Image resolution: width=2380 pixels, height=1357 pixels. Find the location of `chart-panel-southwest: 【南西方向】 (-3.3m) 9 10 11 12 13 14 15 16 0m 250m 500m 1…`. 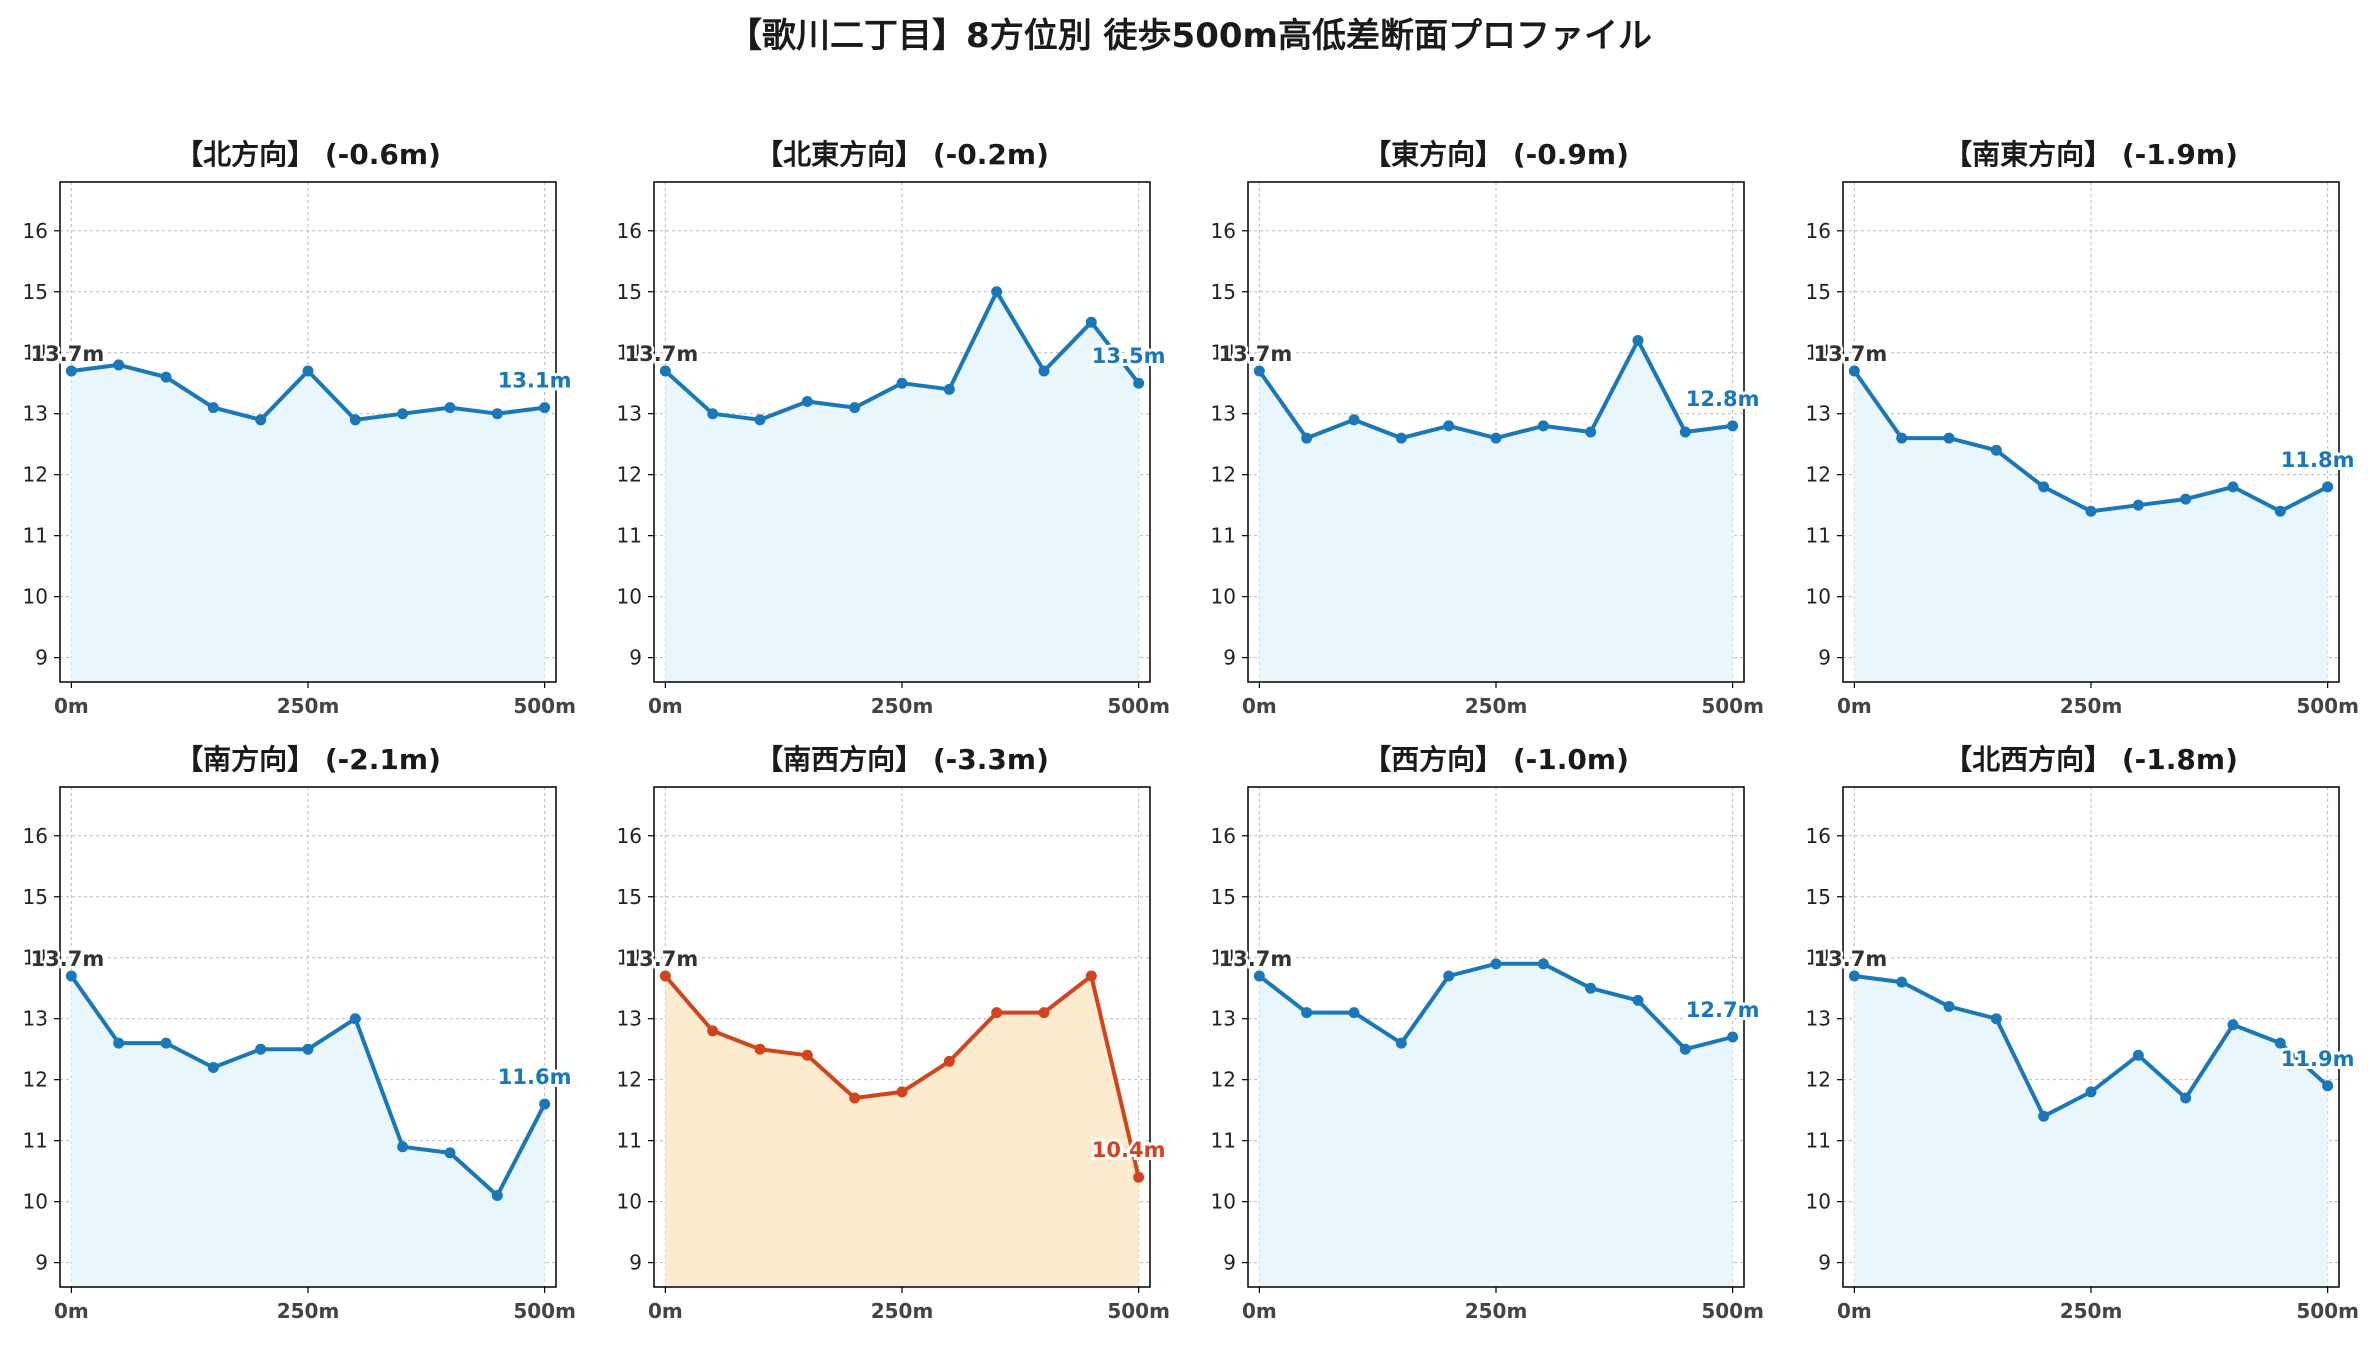

chart-panel-southwest: 【南西方向】 (-3.3m) 9 10 11 12 13 14 15 16 0m 250m 500m 1… is located at coordinates (893, 1033).